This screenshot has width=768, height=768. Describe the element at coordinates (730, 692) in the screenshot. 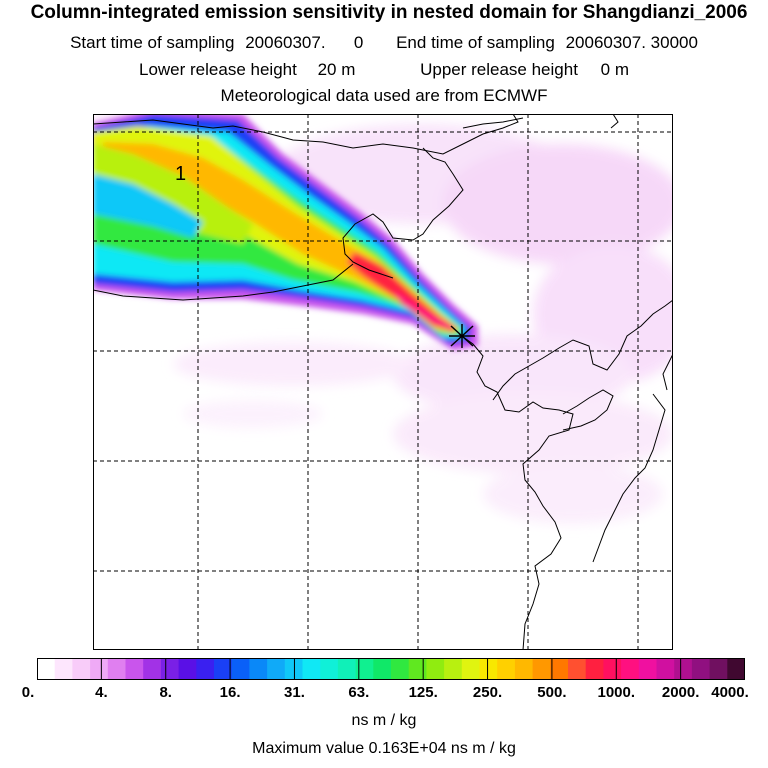

I see `color-scale-tick-label: 4000.` at that location.